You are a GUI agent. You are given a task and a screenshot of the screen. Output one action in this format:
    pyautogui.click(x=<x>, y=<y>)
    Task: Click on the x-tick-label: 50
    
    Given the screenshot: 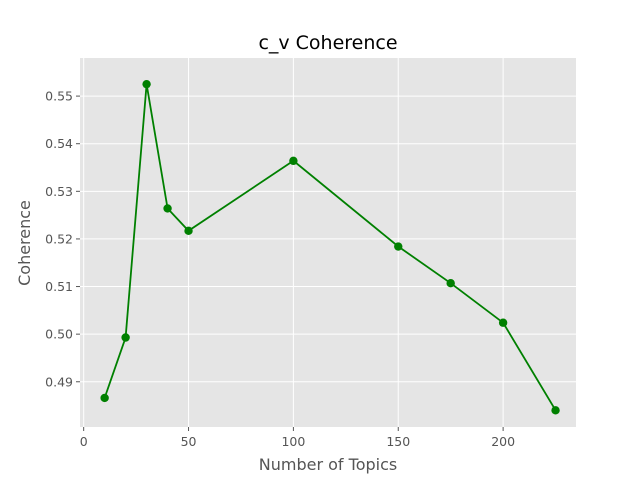 What is the action you would take?
    pyautogui.click(x=189, y=441)
    